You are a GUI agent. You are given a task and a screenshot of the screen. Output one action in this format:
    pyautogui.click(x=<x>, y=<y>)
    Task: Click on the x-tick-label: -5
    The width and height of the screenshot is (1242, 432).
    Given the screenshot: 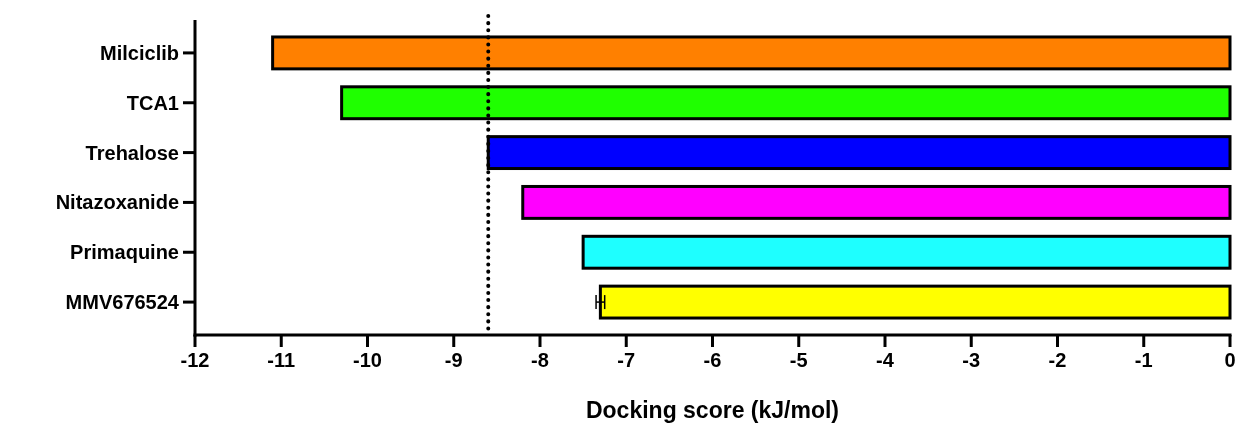 What is the action you would take?
    pyautogui.click(x=798, y=360)
    